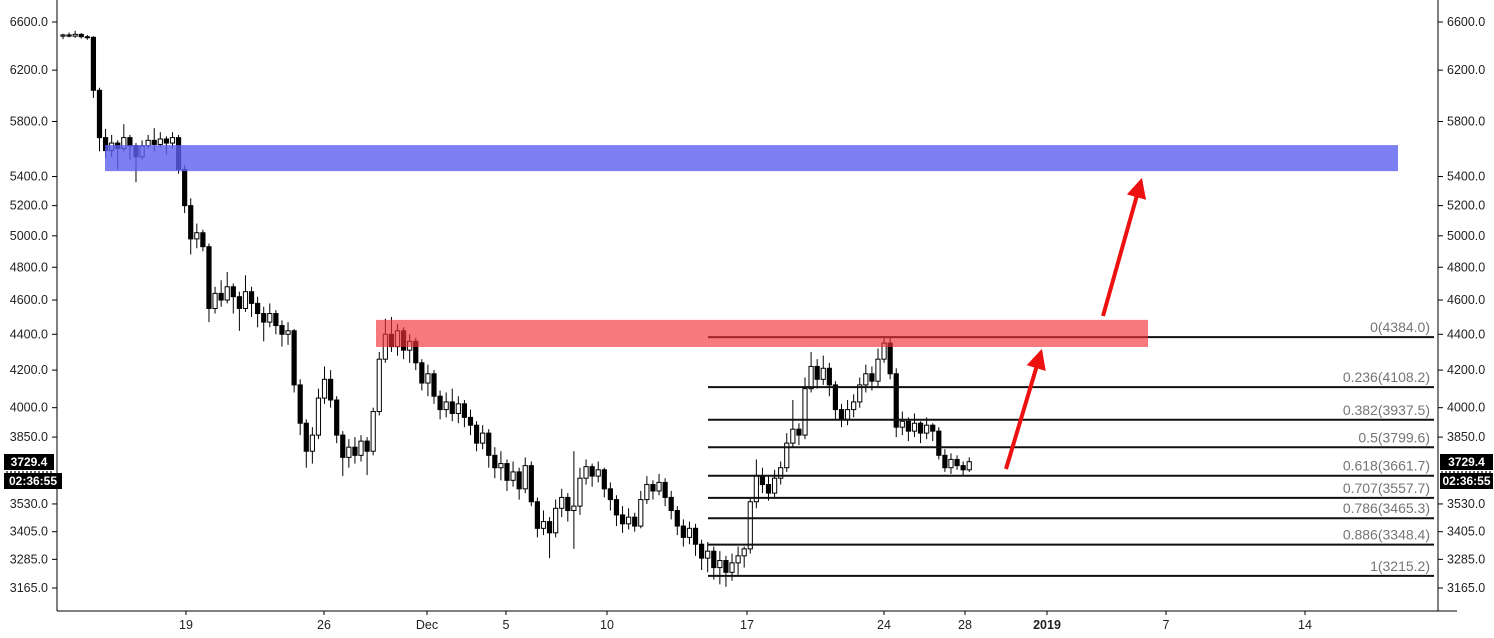  I want to click on y-axis-label-right: 5800.0, so click(1466, 122).